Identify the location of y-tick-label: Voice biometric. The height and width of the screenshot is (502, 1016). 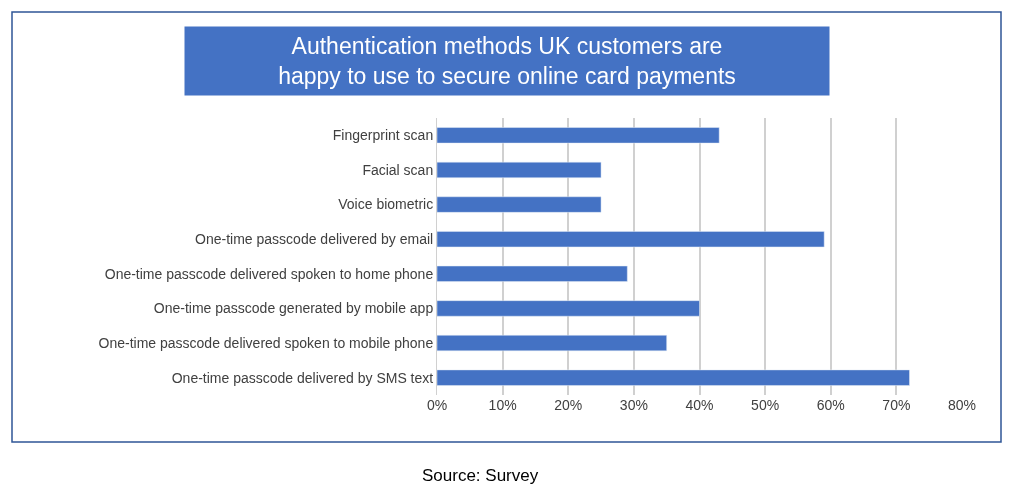
(386, 204).